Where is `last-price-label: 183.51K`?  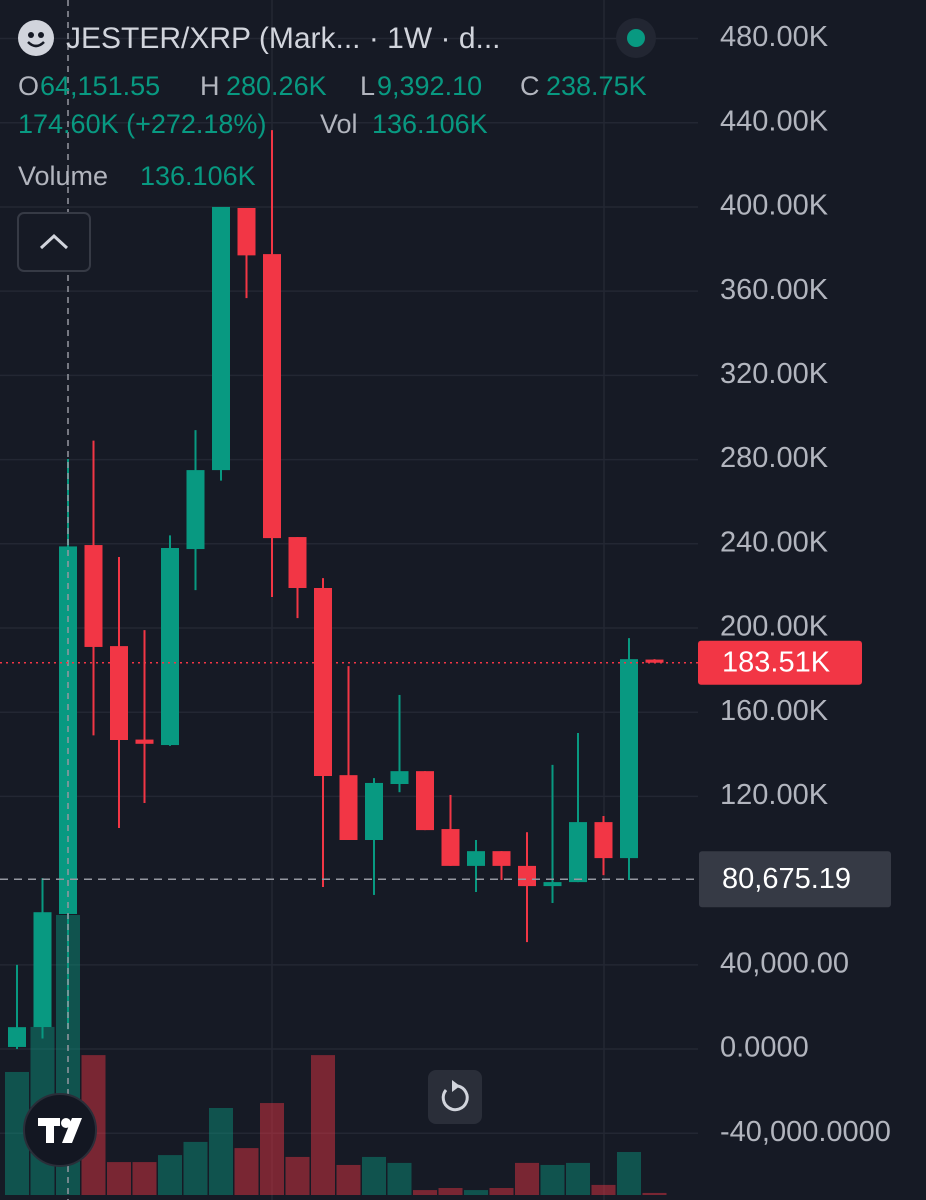 last-price-label: 183.51K is located at coordinates (776, 662).